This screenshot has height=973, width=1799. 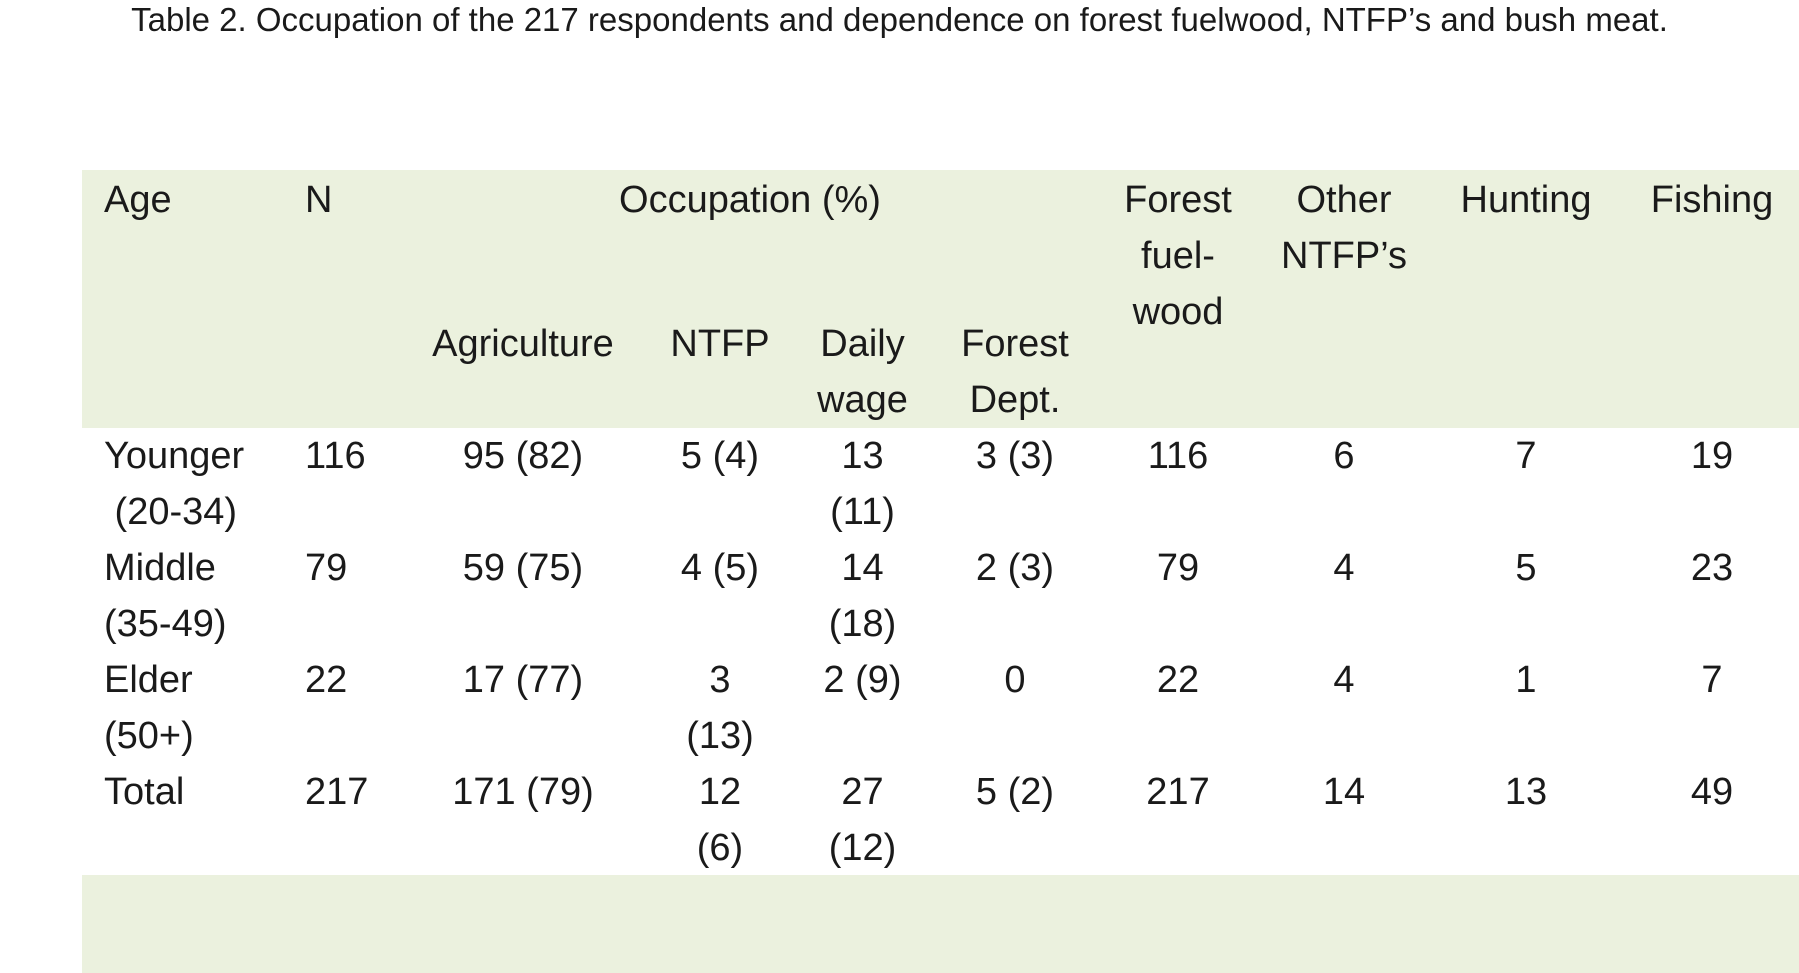 What do you see at coordinates (1526, 200) in the screenshot?
I see `header-hunting: Hunting` at bounding box center [1526, 200].